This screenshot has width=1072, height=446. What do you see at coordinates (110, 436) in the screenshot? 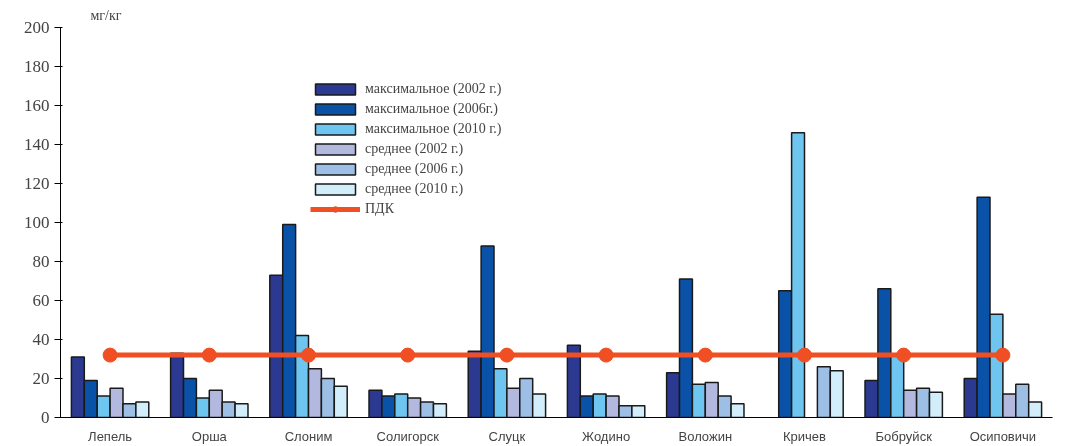
I see `x-tick-label: Лепель` at bounding box center [110, 436].